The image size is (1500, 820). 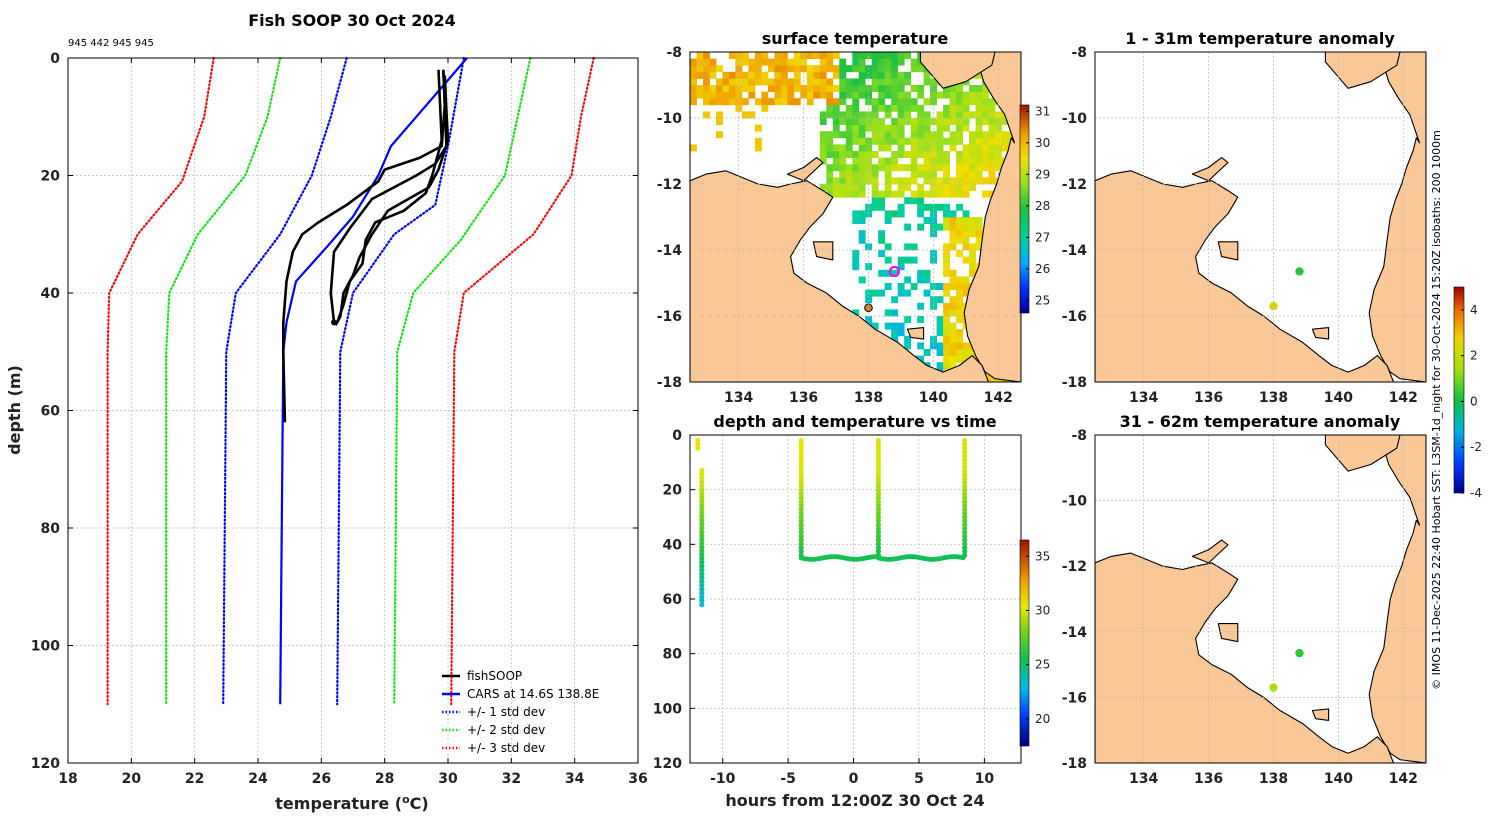 I want to click on anomaly-2-point, so click(x=1299, y=653).